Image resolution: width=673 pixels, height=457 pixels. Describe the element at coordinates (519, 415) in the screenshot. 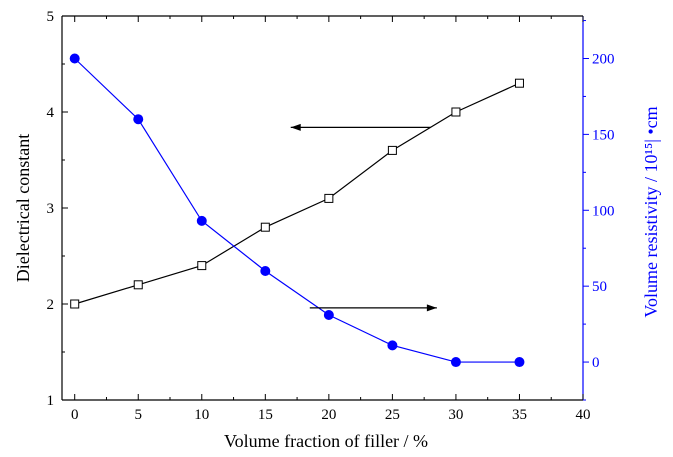

I see `x-tick-label: 35` at that location.